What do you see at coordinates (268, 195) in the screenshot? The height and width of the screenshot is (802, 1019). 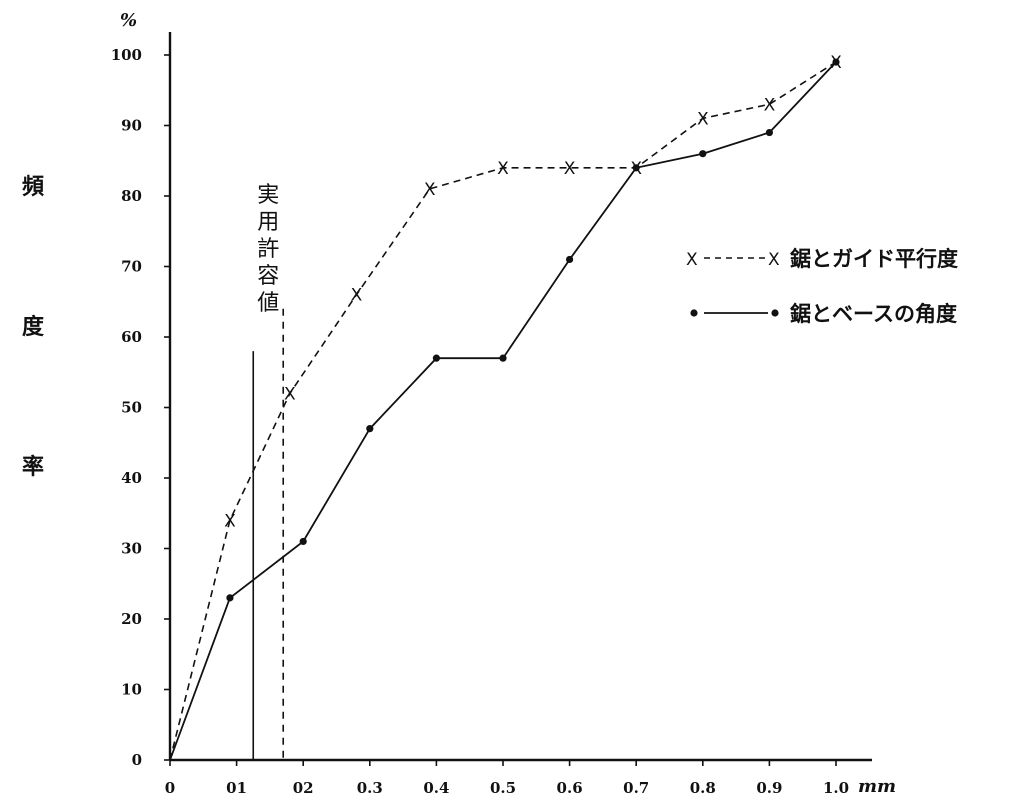 I see `annotation-char: 実` at bounding box center [268, 195].